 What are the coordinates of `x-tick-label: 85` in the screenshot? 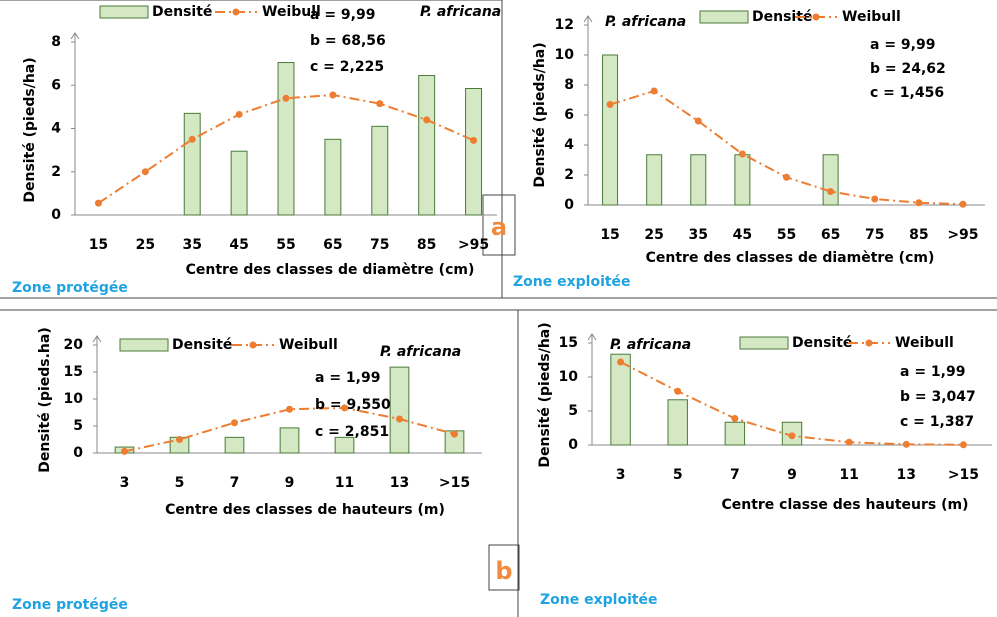 It's located at (426, 245).